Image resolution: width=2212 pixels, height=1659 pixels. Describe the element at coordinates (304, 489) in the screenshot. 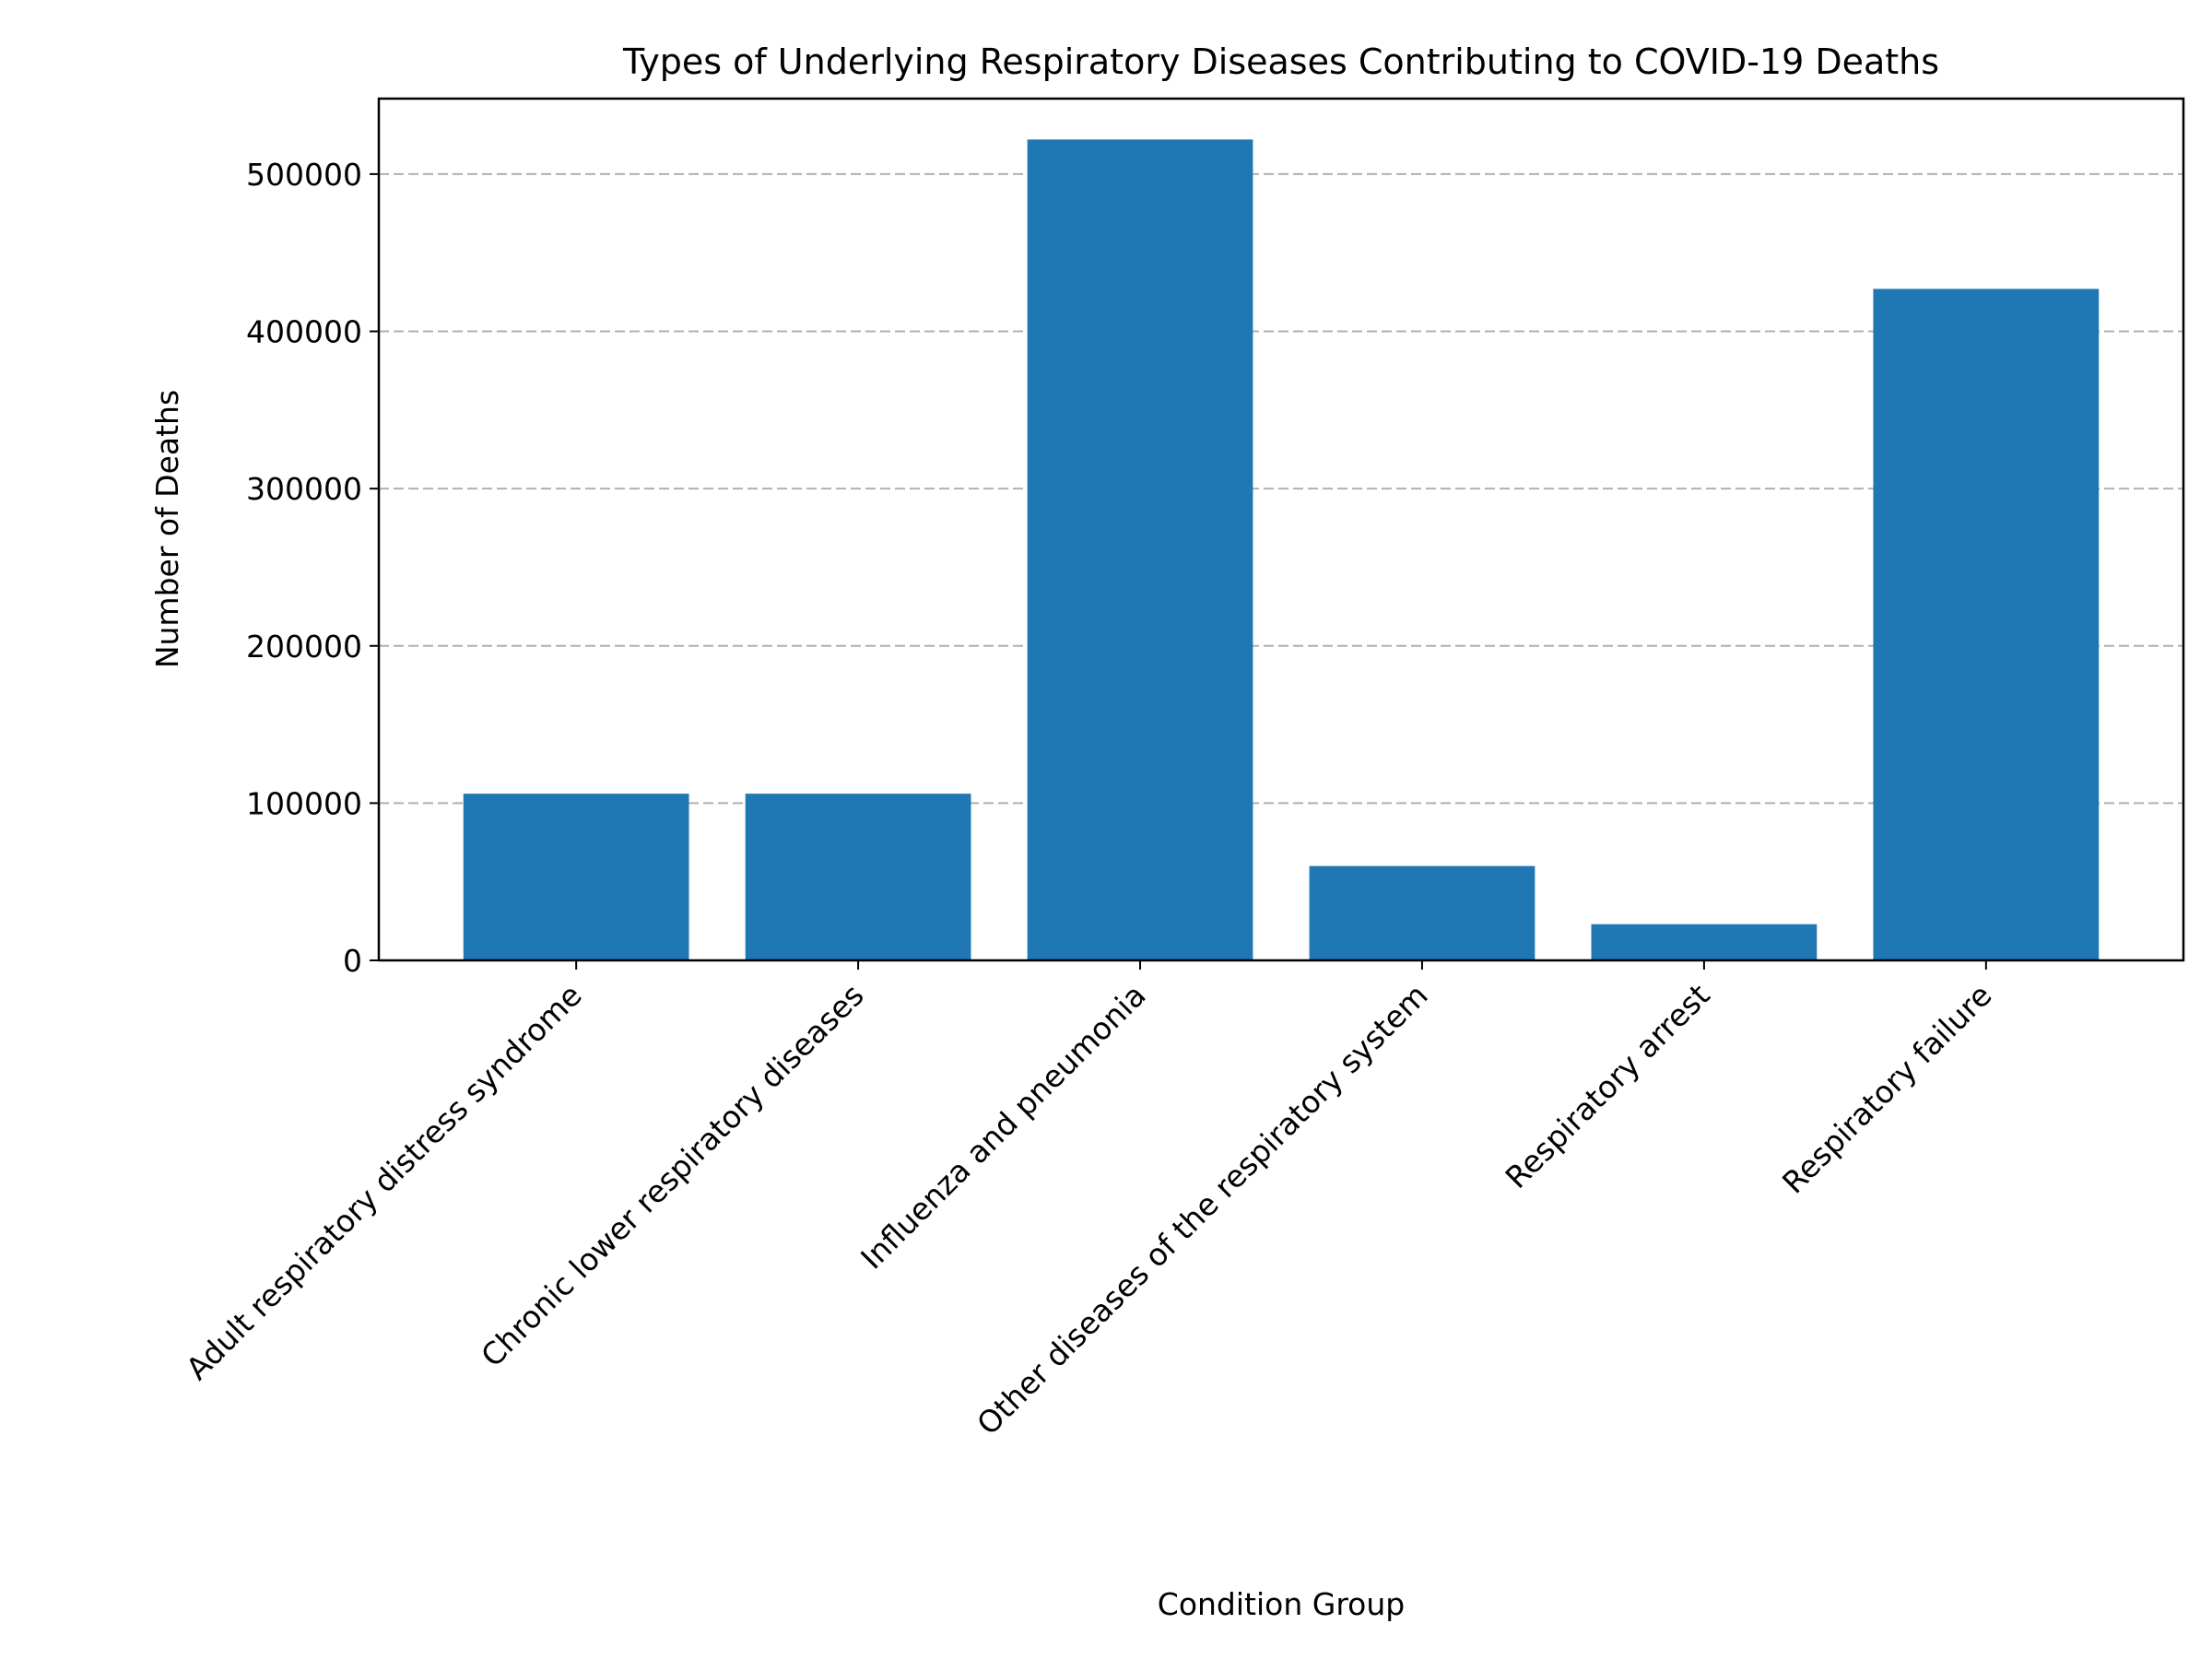

I see `y-tick-label-3: 300000` at that location.